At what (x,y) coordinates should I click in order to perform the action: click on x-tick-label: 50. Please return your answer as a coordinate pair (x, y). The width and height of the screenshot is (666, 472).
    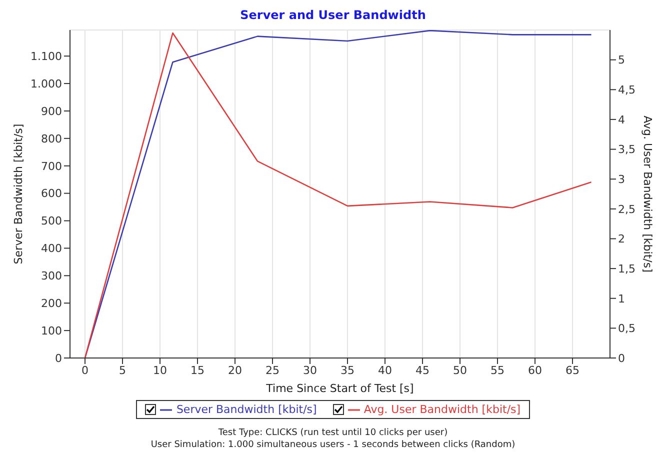
    Looking at the image, I should click on (460, 370).